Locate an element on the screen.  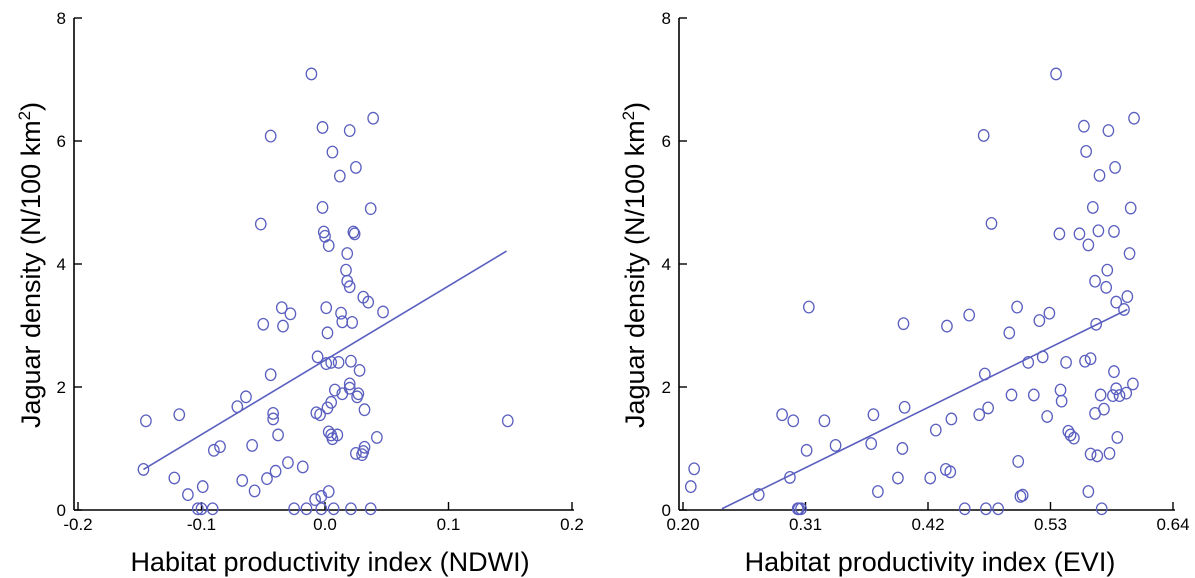
x-tick-label: -0.1 is located at coordinates (201, 524).